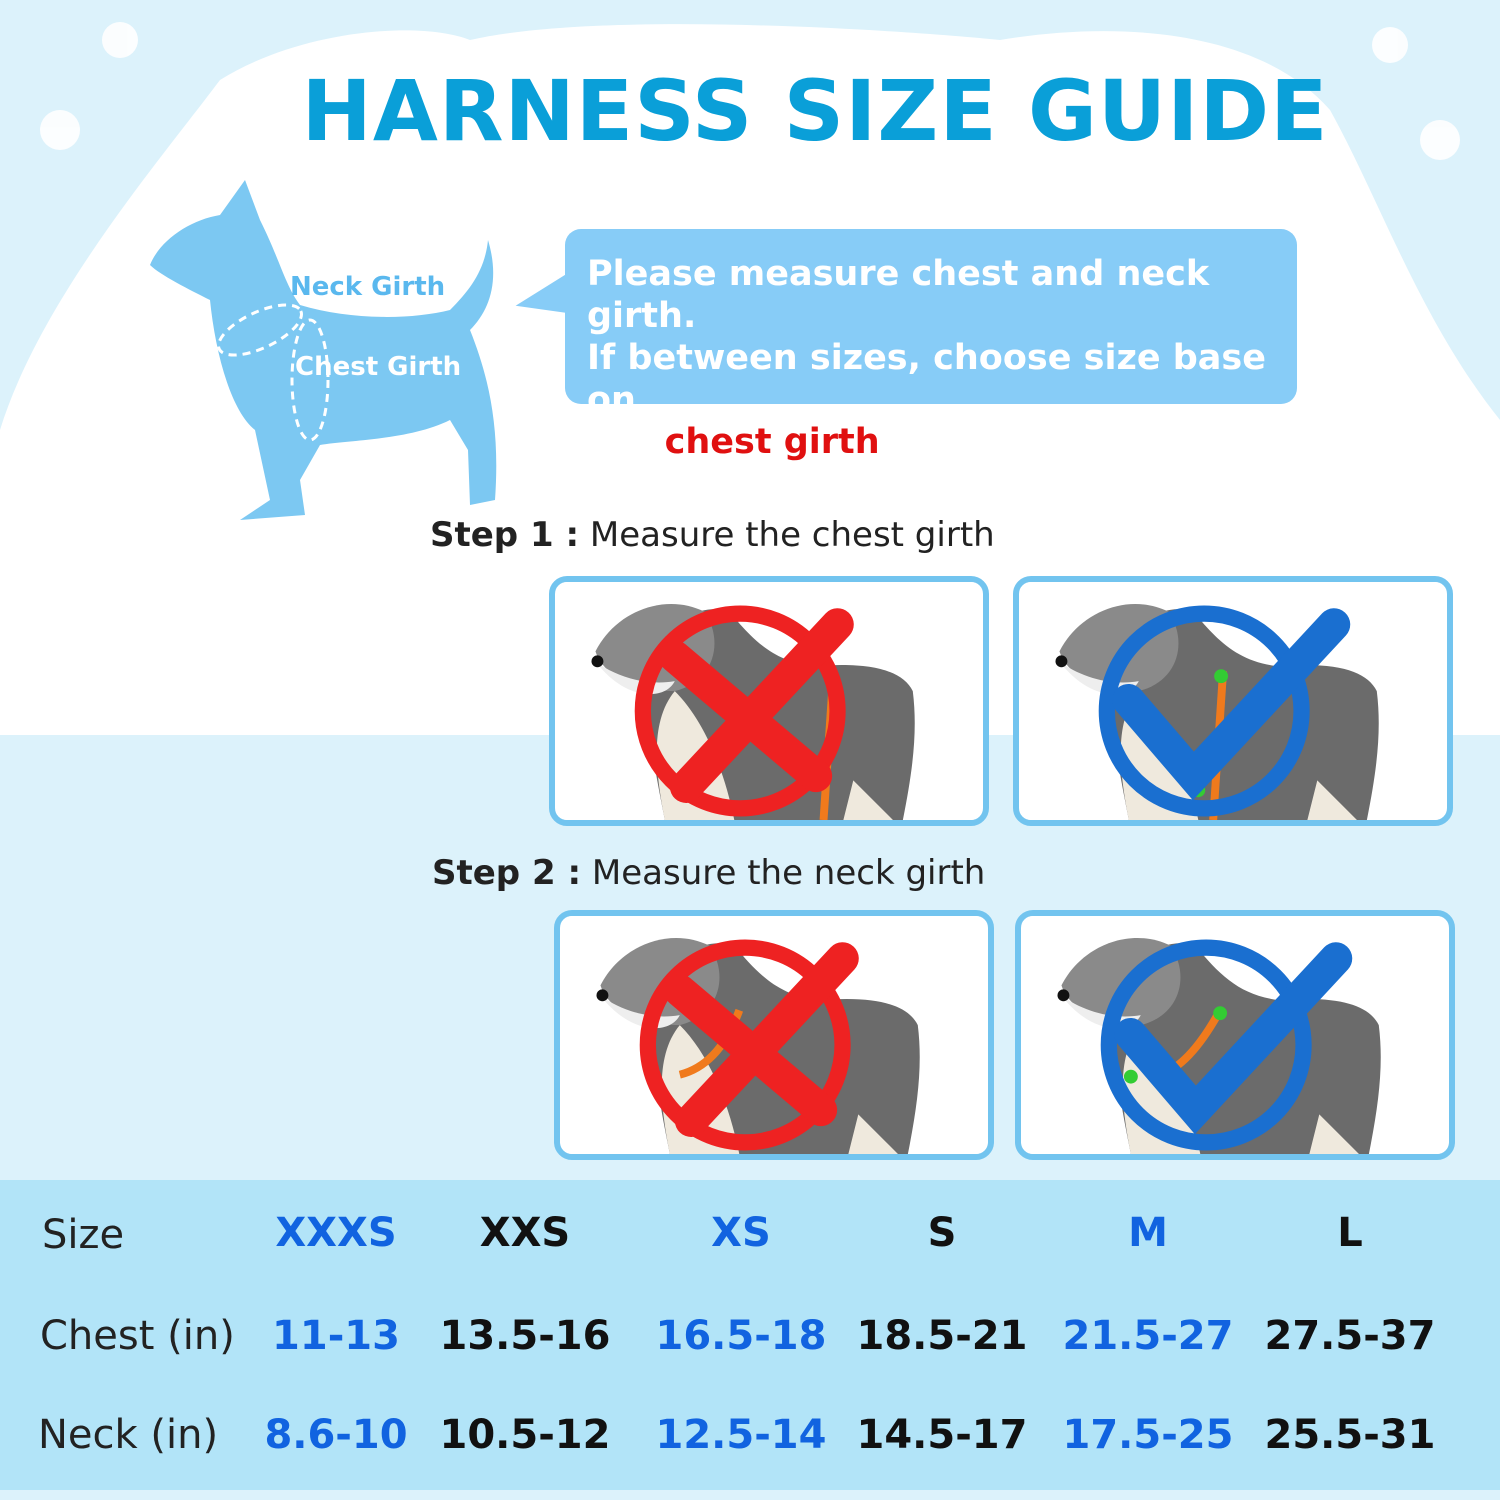 The height and width of the screenshot is (1500, 1500). What do you see at coordinates (1148, 1435) in the screenshot?
I see `neck-cell: 17.5-25` at bounding box center [1148, 1435].